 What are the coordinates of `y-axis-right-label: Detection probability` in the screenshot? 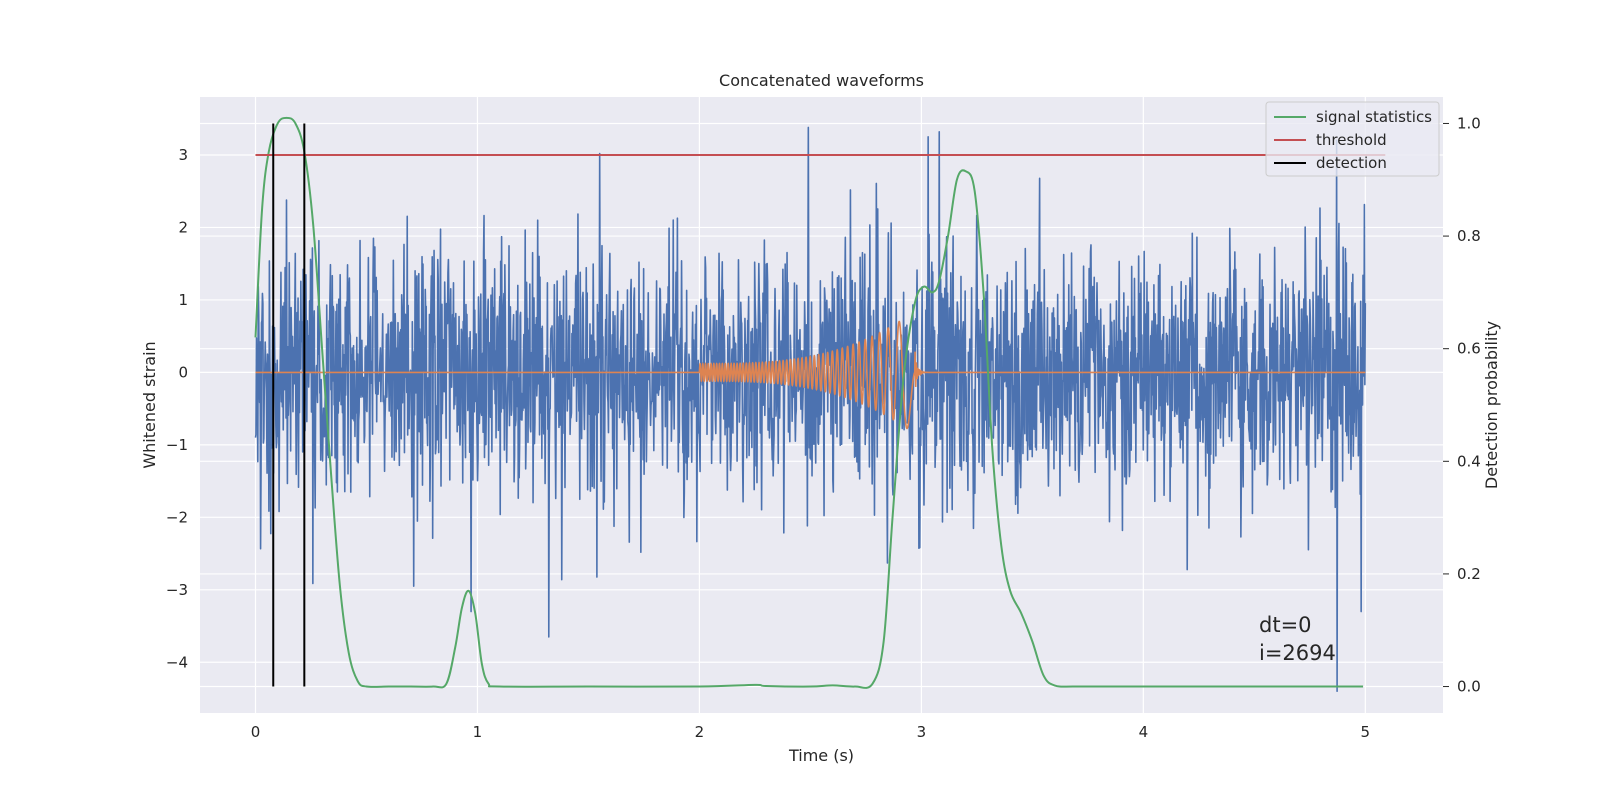 It's located at (1491, 405).